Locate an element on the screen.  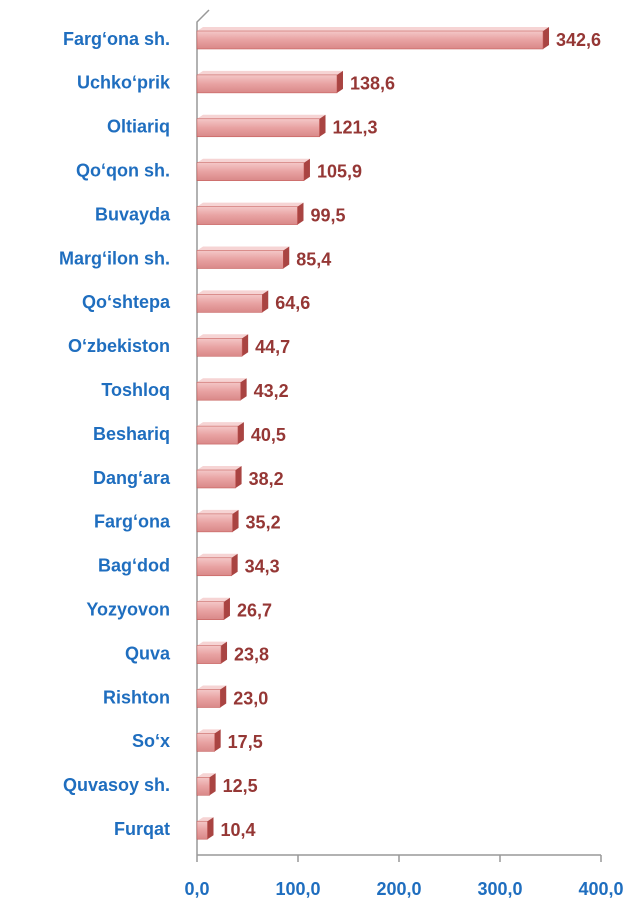
data-label: 26,7 is located at coordinates (254, 610).